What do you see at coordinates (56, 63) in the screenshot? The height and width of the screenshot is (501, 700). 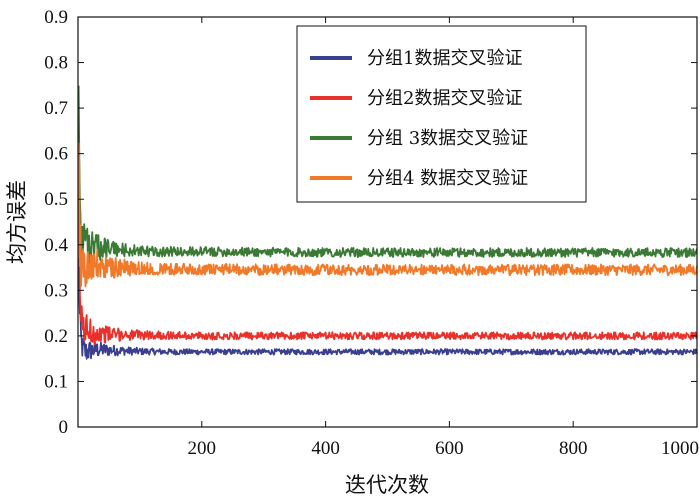 I see `y-tick-label: 0.8` at bounding box center [56, 63].